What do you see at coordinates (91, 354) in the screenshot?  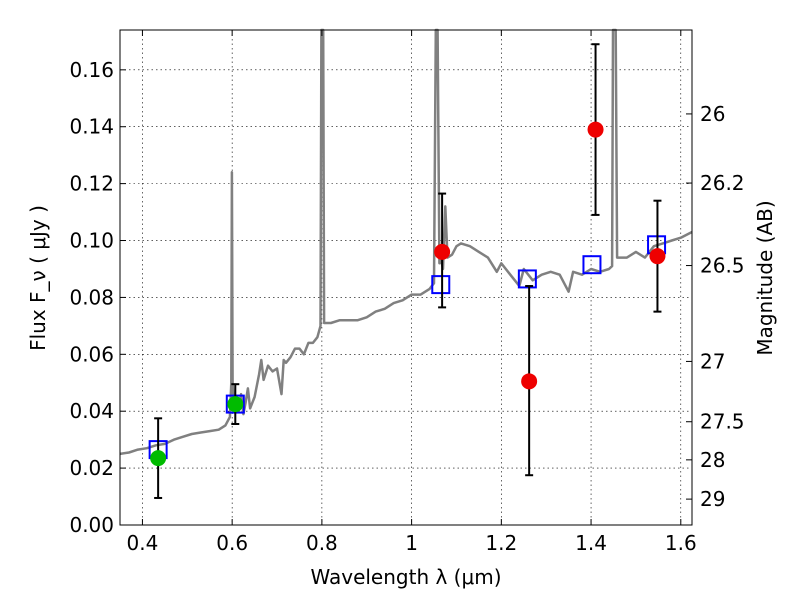 I see `y-tick-label: 0.06` at bounding box center [91, 354].